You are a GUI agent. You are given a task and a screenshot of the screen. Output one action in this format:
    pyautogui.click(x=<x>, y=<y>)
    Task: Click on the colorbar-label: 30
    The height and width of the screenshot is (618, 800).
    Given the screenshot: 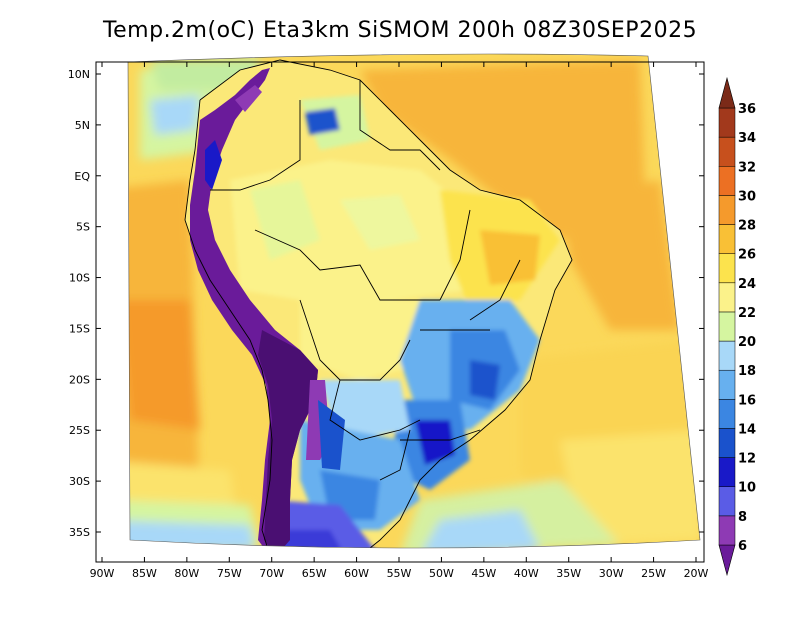 What is the action you would take?
    pyautogui.click(x=747, y=196)
    